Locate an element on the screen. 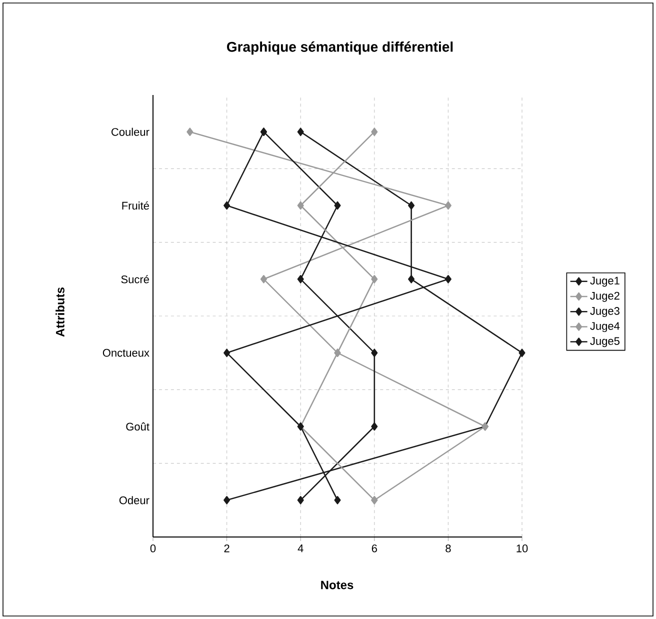  legend-label: Juge1 is located at coordinates (605, 281).